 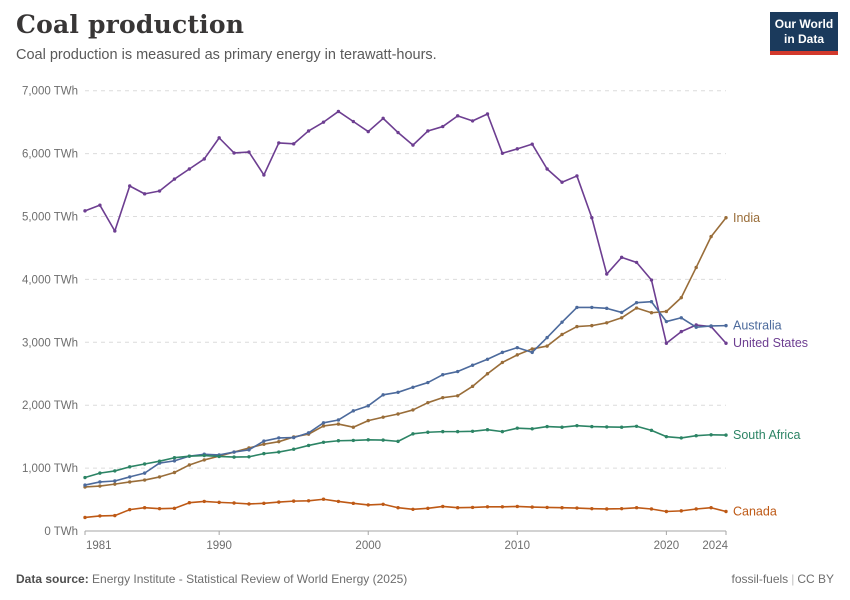 What do you see at coordinates (405, 451) in the screenshot?
I see `series-line` at bounding box center [405, 451].